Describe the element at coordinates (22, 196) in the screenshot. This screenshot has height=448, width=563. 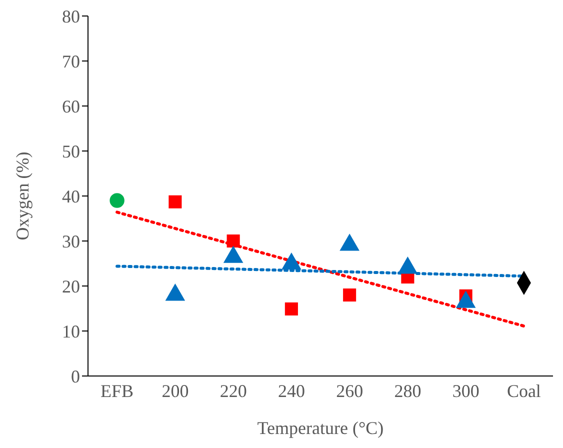
I see `y-axis-title: Oxygen (%)` at that location.